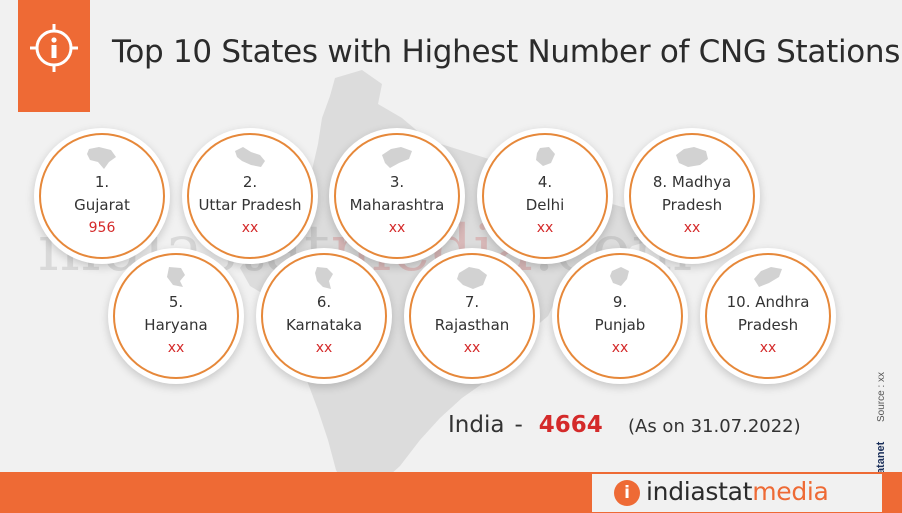 The width and height of the screenshot is (902, 513). I want to click on state-card-rajasthan: 7. Rajasthan xx, so click(472, 316).